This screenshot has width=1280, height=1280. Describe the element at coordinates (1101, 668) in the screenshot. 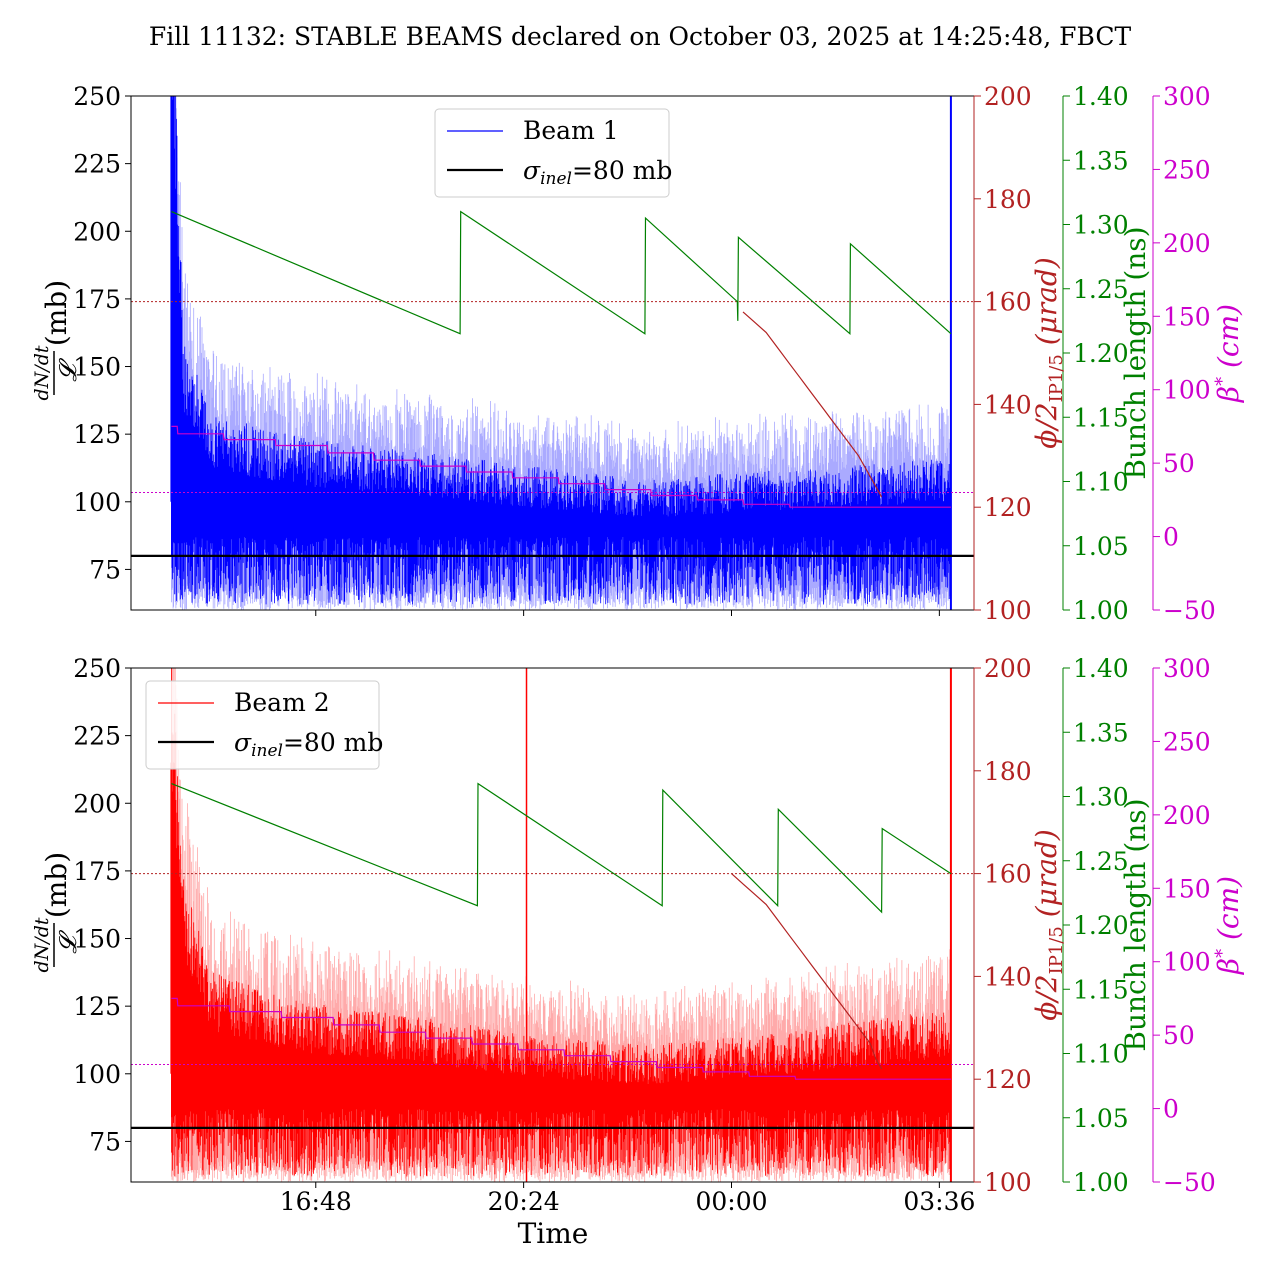

I see `bunch-axis-tick-label: 1.40` at that location.